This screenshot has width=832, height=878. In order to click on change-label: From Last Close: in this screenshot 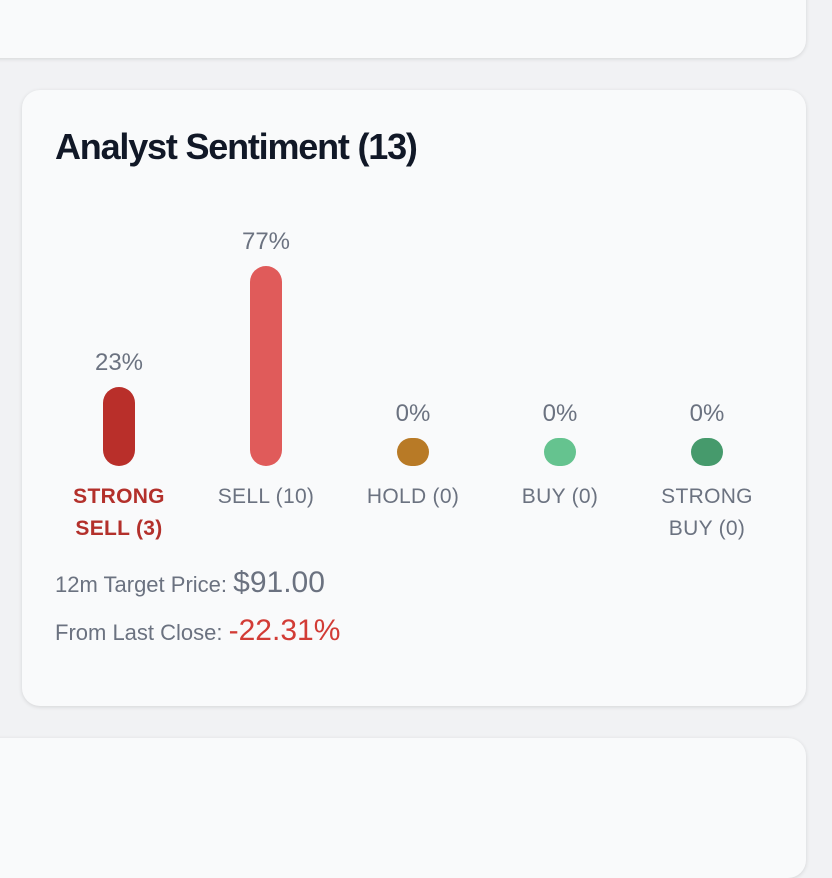, I will do `click(139, 632)`.